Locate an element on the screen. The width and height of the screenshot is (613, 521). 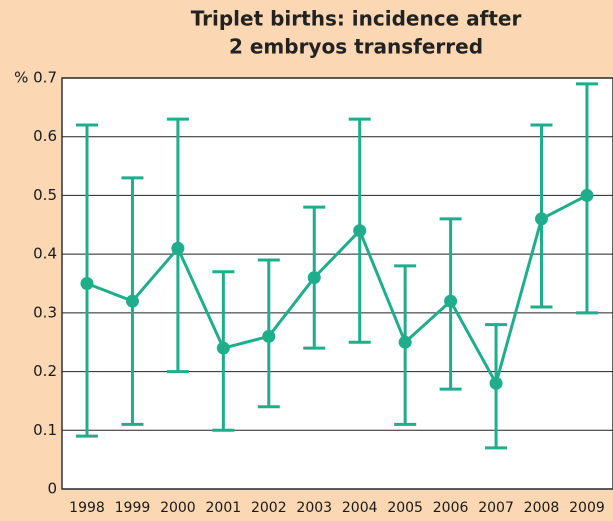
x-tick-label: 2008 is located at coordinates (542, 508).